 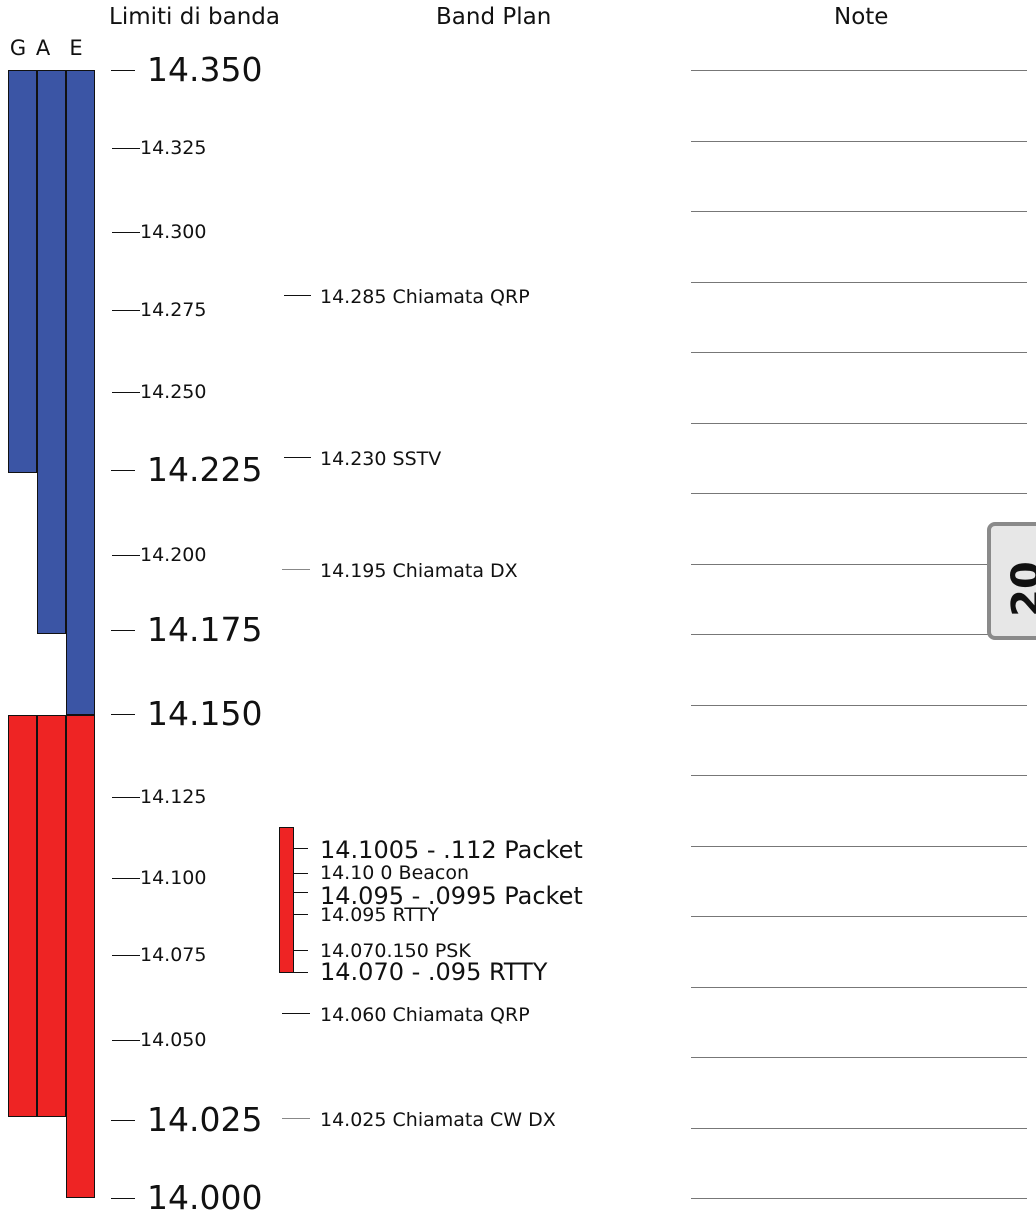 I want to click on class-label-e: E, so click(x=76, y=48).